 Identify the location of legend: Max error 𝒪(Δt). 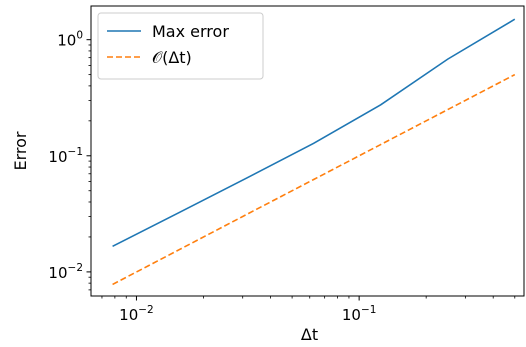
(180, 46).